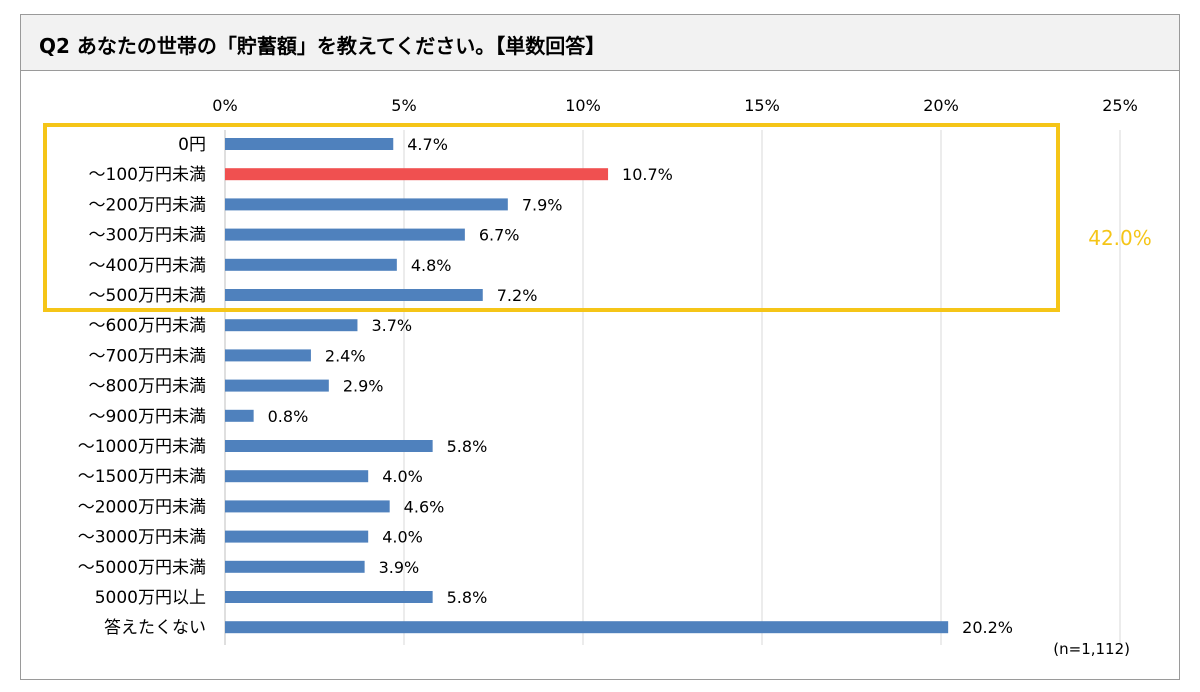  I want to click on category-label: ～1000万円未満, so click(142, 447).